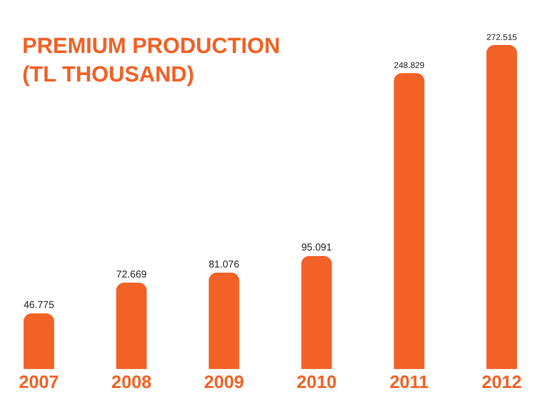  I want to click on x-tick-label: 2010, so click(316, 382).